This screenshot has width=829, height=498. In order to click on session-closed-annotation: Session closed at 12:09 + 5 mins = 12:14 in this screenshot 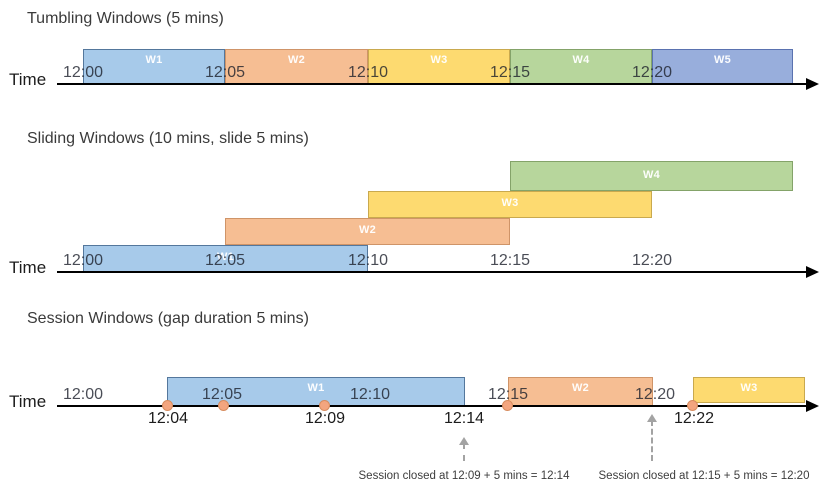, I will do `click(464, 476)`.